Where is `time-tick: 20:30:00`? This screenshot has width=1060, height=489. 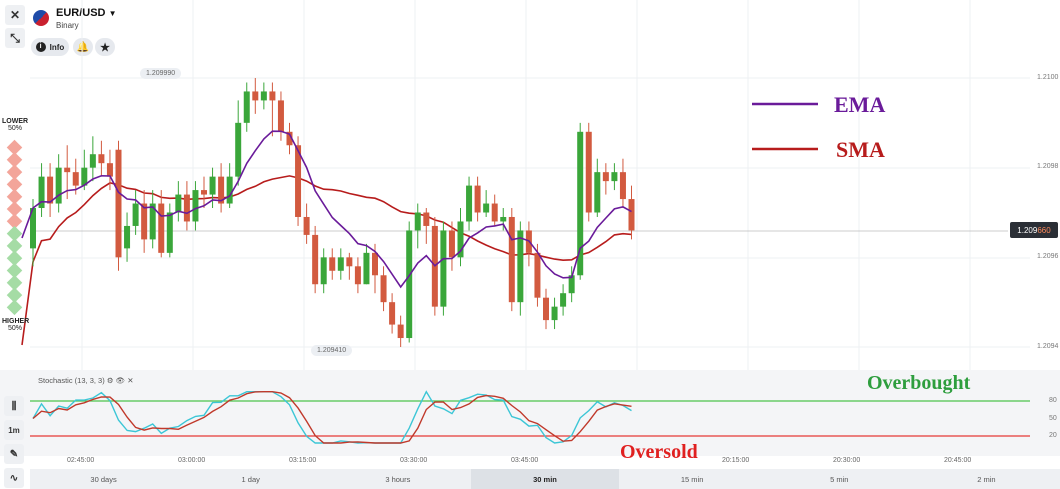 time-tick: 20:30:00 is located at coordinates (847, 460).